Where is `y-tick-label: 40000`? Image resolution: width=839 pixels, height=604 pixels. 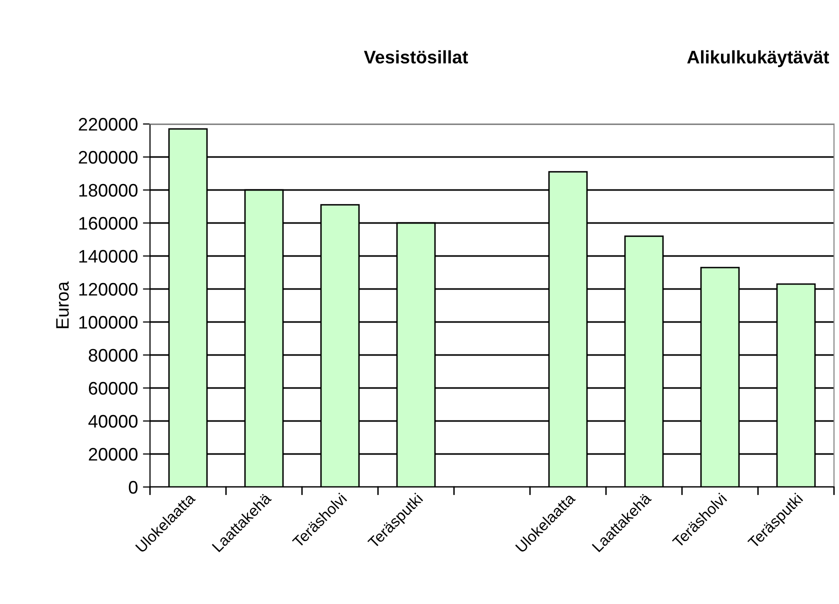 y-tick-label: 40000 is located at coordinates (113, 421).